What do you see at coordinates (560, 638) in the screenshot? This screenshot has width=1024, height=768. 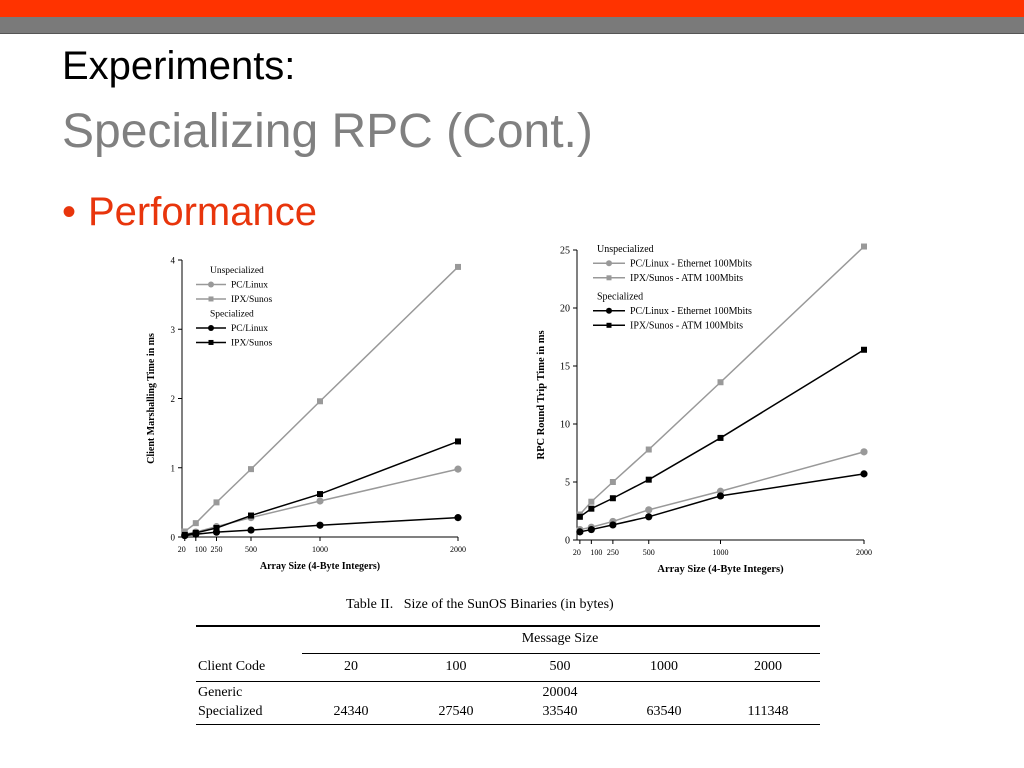 I see `table-spanner-header: Message Size` at bounding box center [560, 638].